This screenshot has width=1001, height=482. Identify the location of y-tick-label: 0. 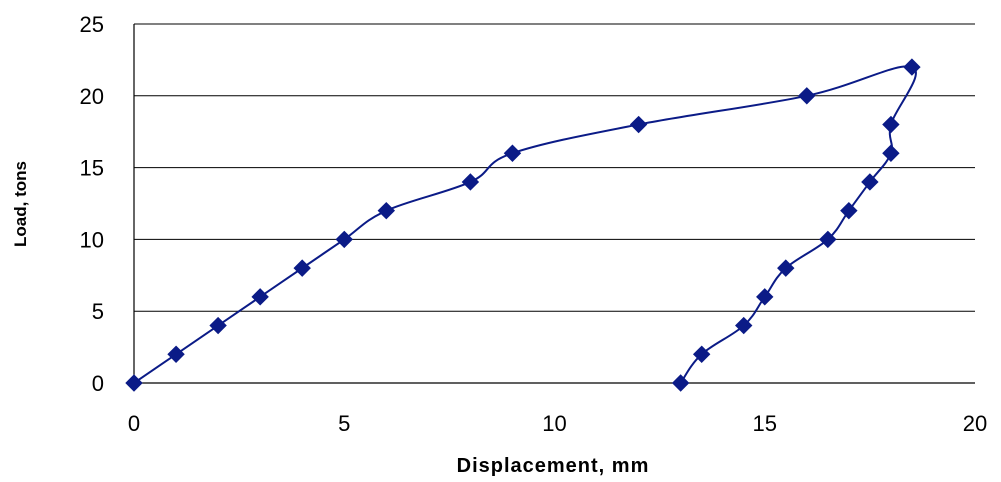
(98, 383).